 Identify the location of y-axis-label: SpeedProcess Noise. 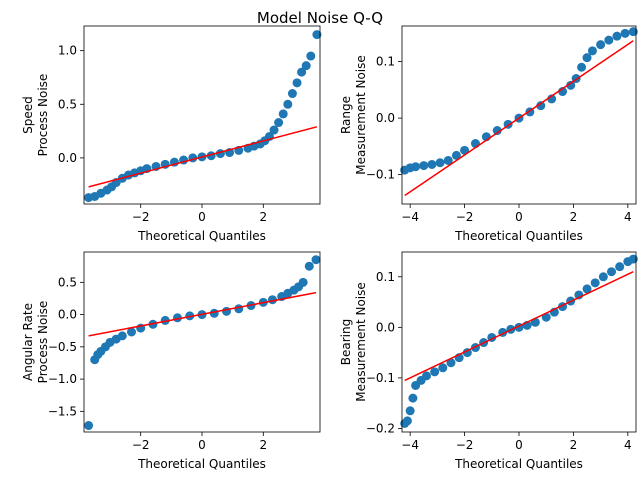
(35, 115).